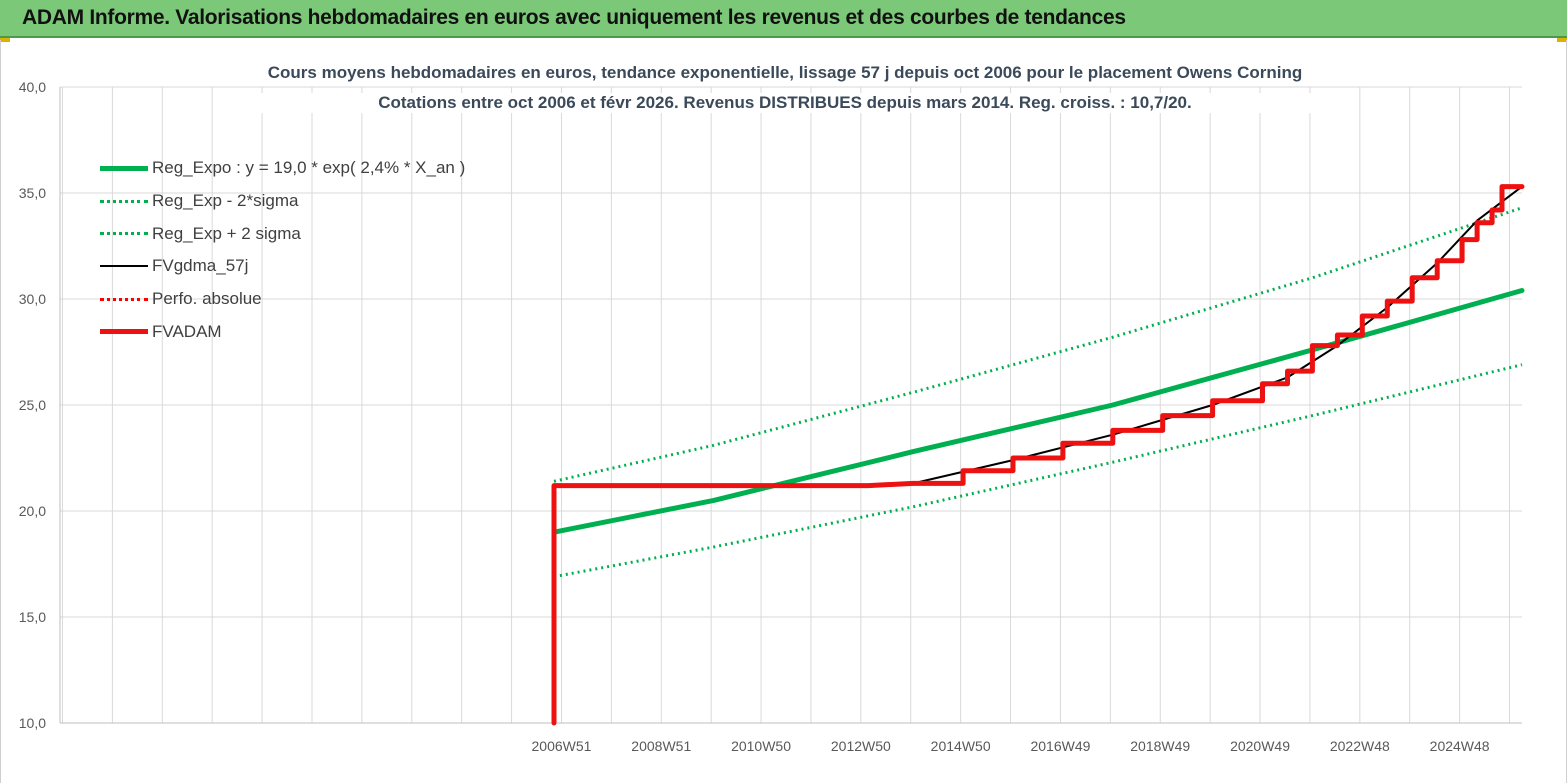 This screenshot has height=783, width=1567. Describe the element at coordinates (187, 331) in the screenshot. I see `legend-label: FVADAM` at that location.